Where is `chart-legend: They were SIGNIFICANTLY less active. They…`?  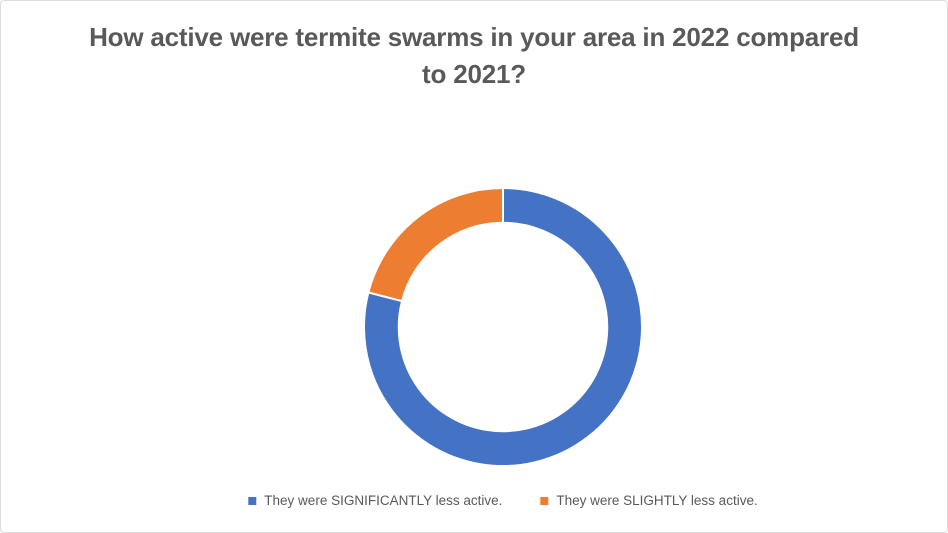 chart-legend: They were SIGNIFICANTLY less active. They… is located at coordinates (503, 500).